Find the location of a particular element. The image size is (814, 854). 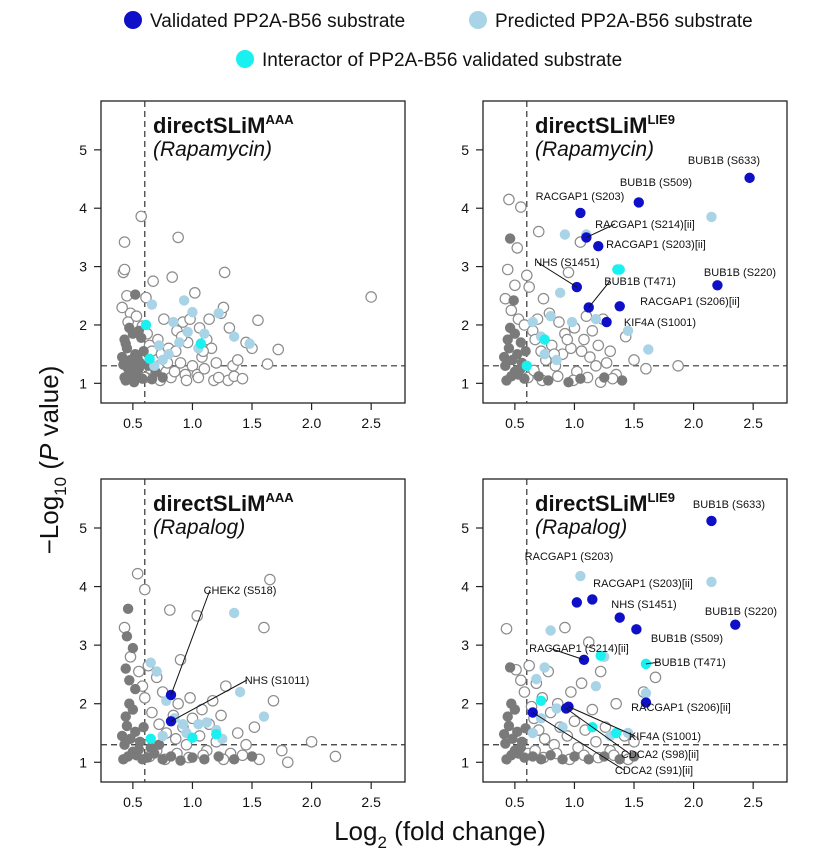

annotation-label: CDCA2 (S98)[ii] is located at coordinates (660, 755).